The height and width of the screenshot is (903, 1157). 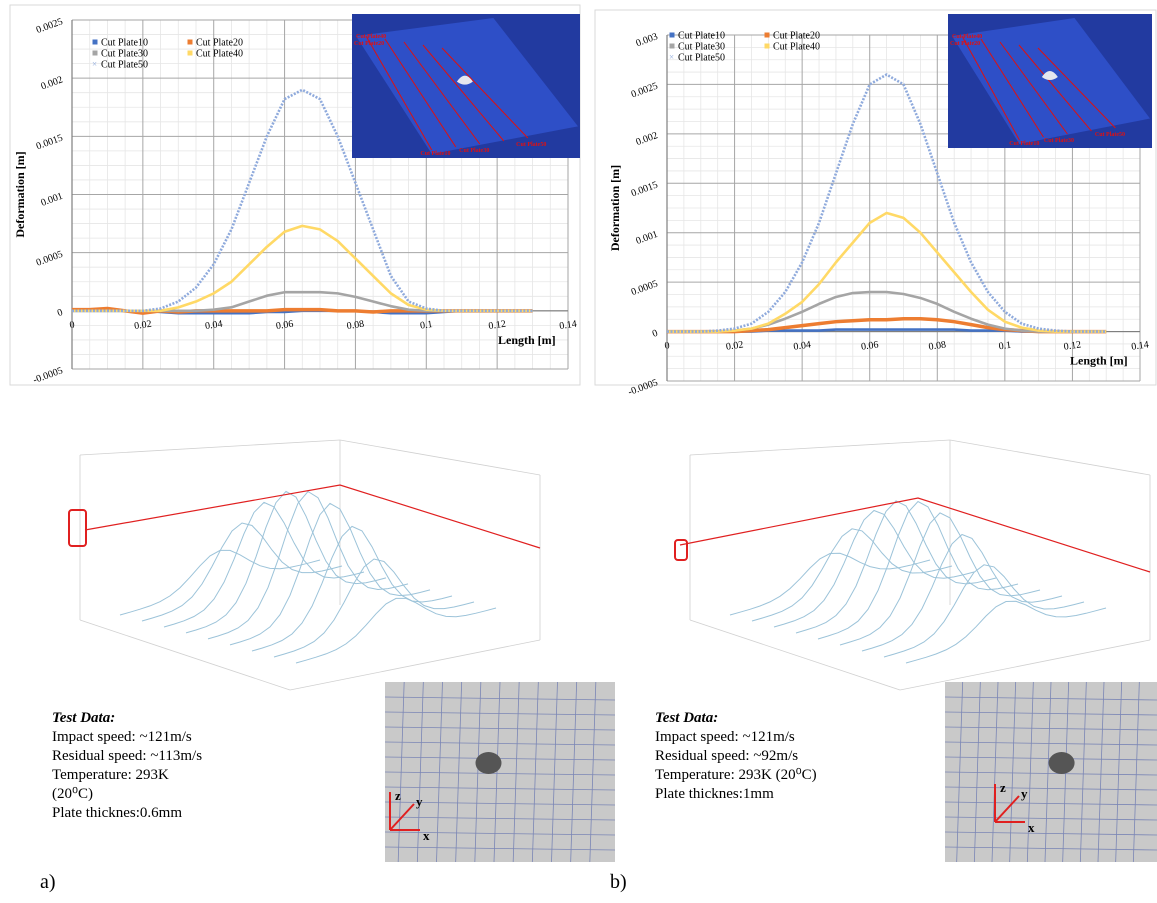 I want to click on test-data-line: Residual speed: ~113m/s, so click(x=127, y=756).